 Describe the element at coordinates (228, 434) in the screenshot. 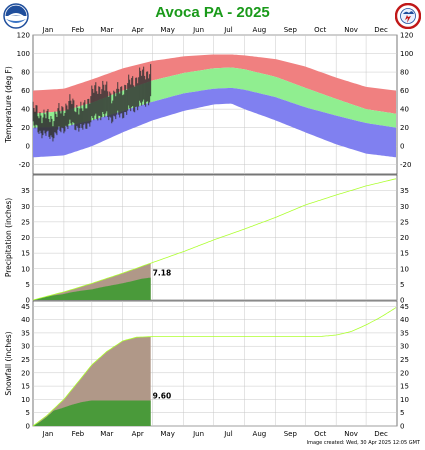

I see `month-label-bottom: Jul` at that location.